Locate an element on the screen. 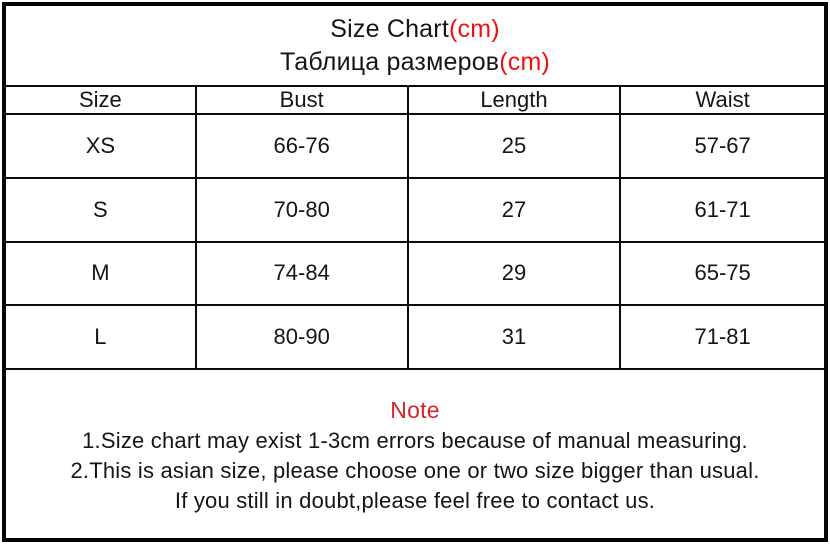 The image size is (830, 544). length-cell: 25 is located at coordinates (514, 146).